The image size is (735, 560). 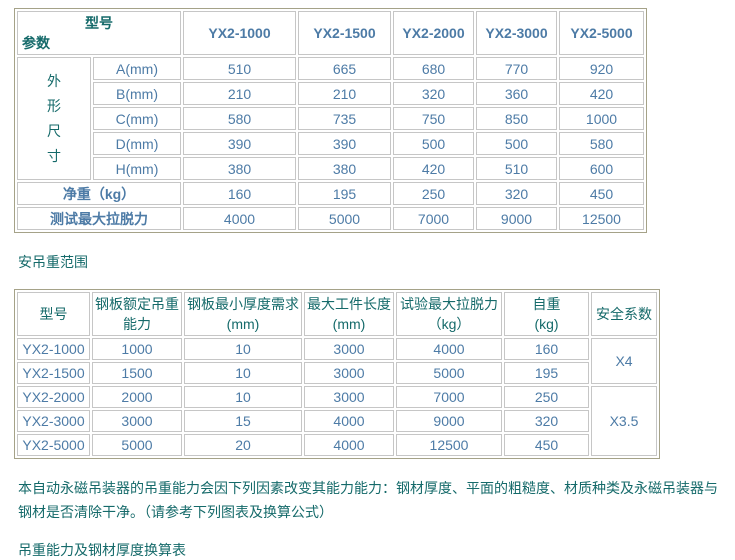 What do you see at coordinates (137, 168) in the screenshot?
I see `param-label: H(mm)` at bounding box center [137, 168].